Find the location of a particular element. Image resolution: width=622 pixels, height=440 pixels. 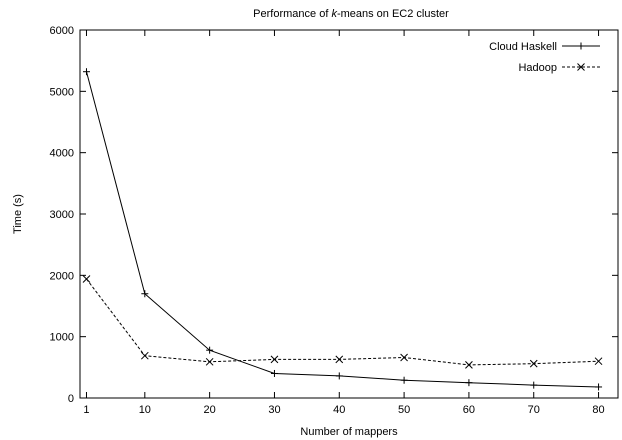

legend-cross-marker is located at coordinates (581, 67).